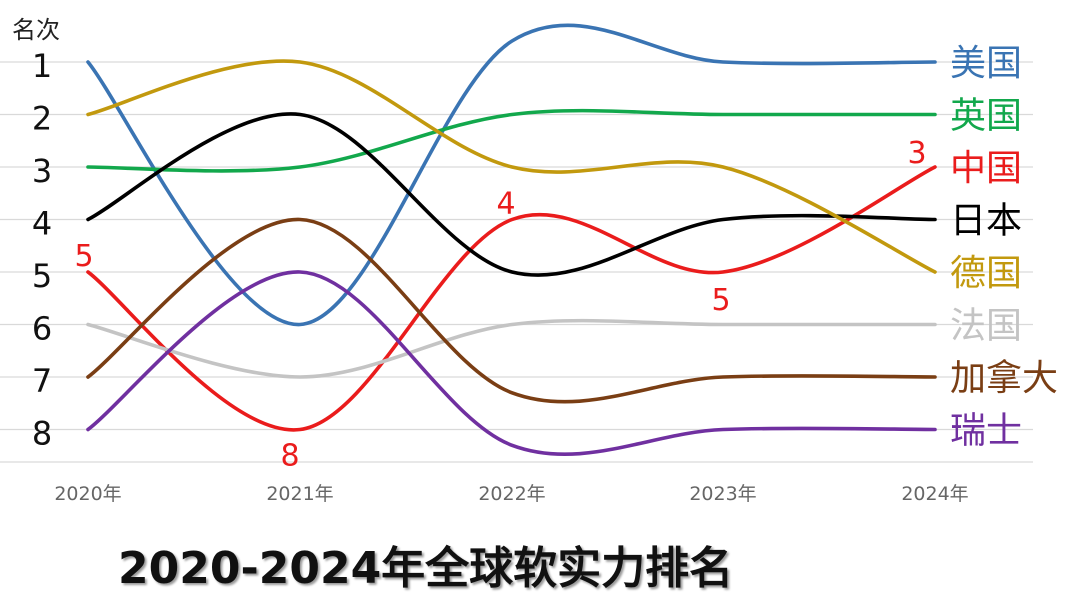  What do you see at coordinates (916, 153) in the screenshot?
I see `data-label: 3` at bounding box center [916, 153].